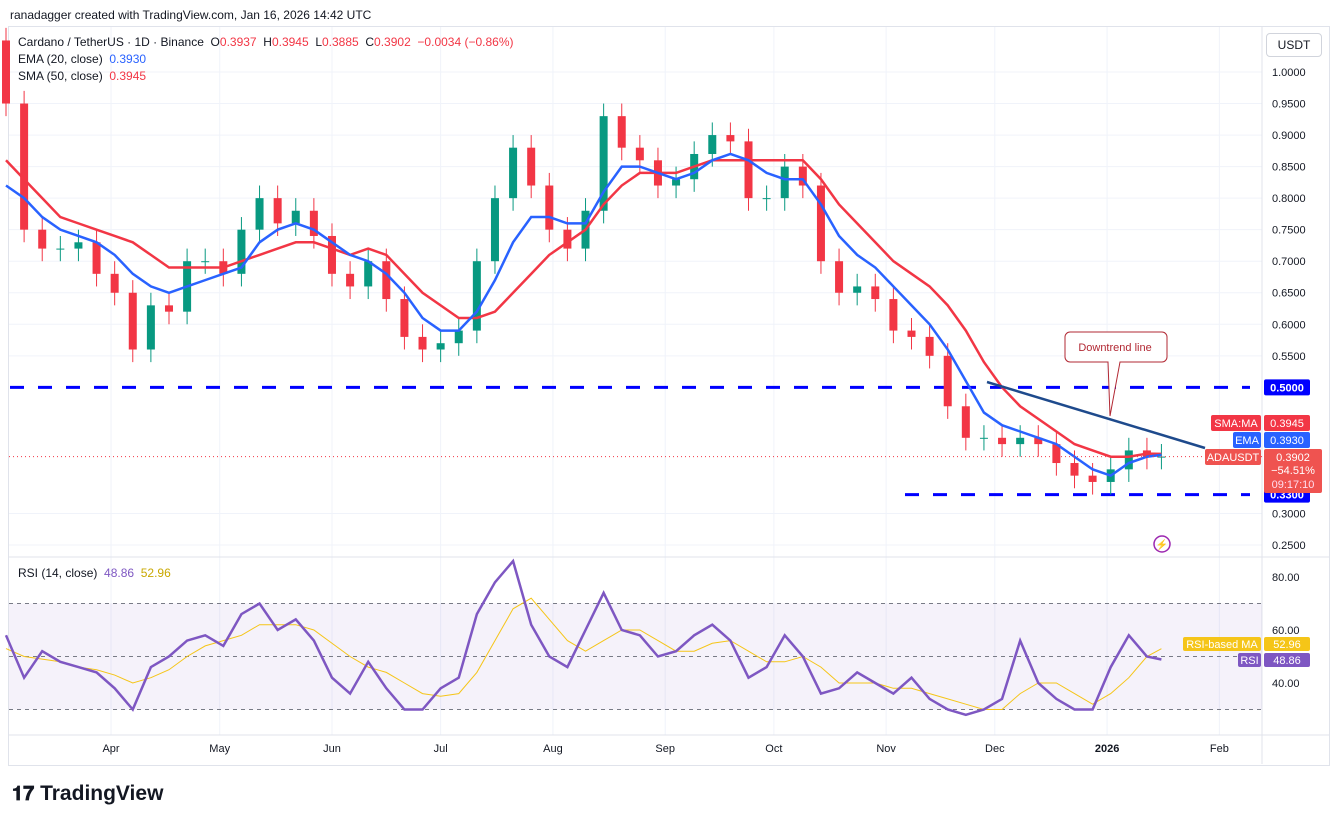 Image resolution: width=1338 pixels, height=823 pixels. Describe the element at coordinates (1287, 387) in the screenshot. I see `level-price-tag` at that location.